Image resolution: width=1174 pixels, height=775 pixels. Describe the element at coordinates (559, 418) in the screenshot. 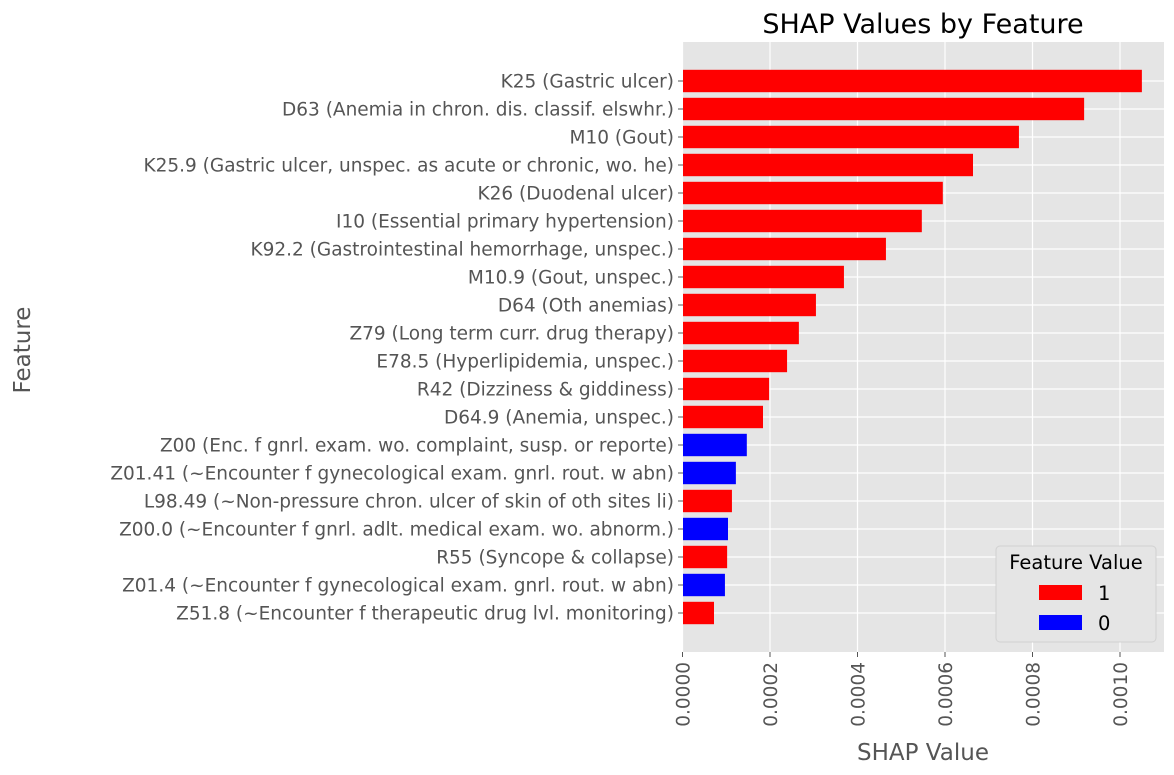

I see `y-tick-label: D64.9 (Anemia, unspec.)` at that location.